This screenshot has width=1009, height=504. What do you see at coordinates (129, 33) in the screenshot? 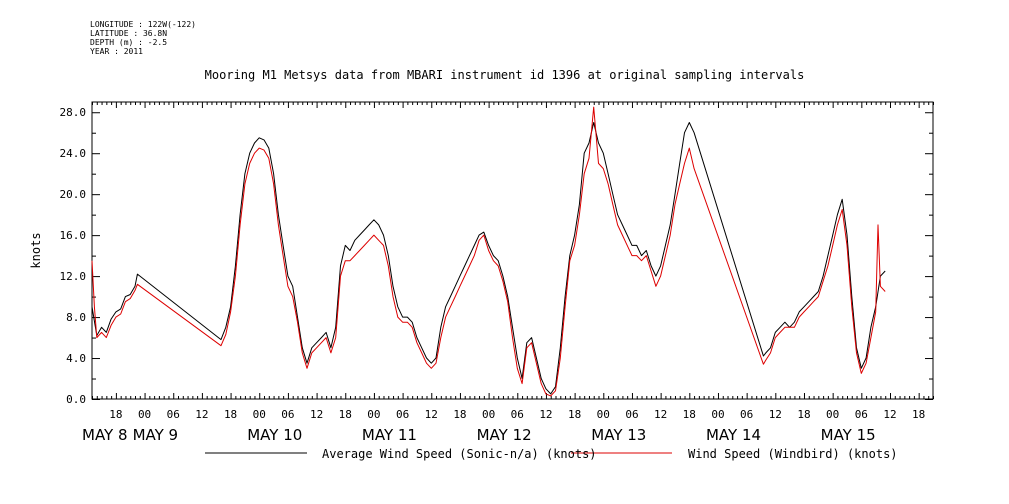
I see `latitude-text: LATITUDE : 36.8N` at bounding box center [129, 33].